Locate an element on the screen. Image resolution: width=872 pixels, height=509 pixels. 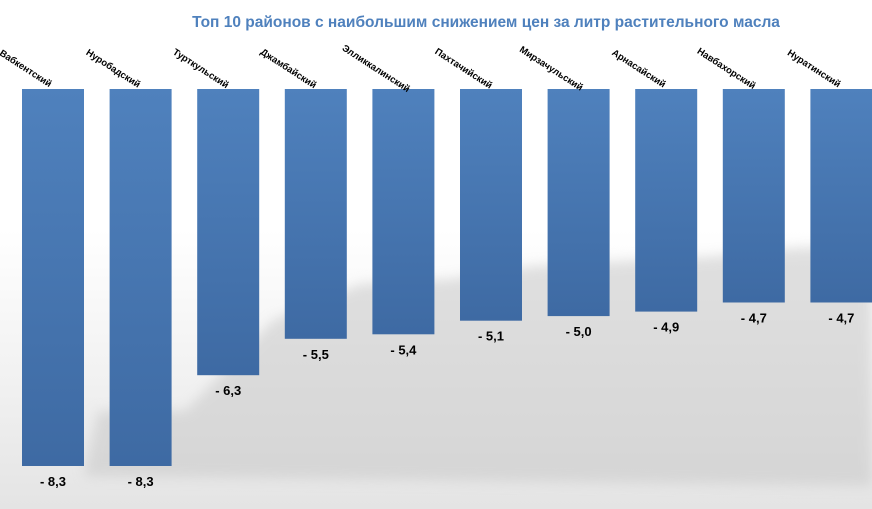
category-label-2: Нуробадский is located at coordinates (113, 68).